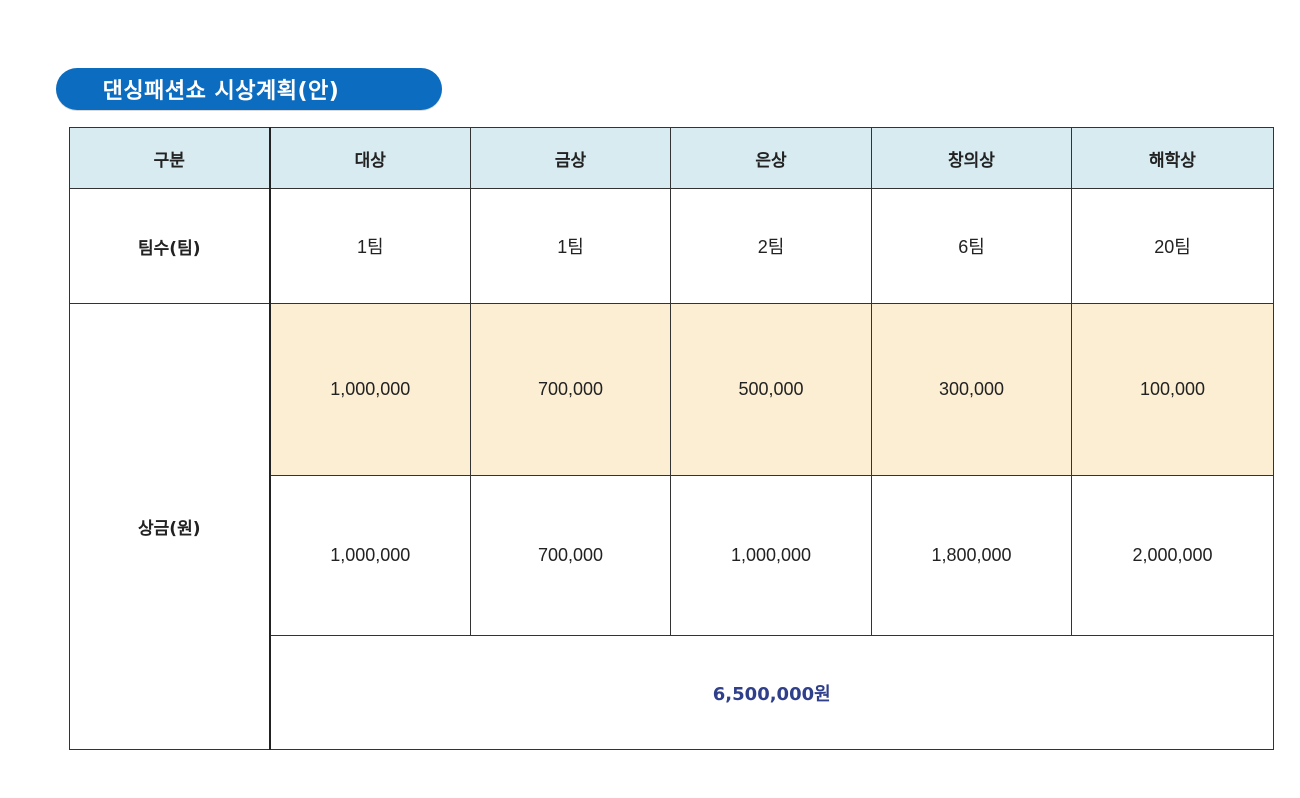 The width and height of the screenshot is (1300, 798). I want to click on teams-label: 팀수(팀), so click(170, 246).